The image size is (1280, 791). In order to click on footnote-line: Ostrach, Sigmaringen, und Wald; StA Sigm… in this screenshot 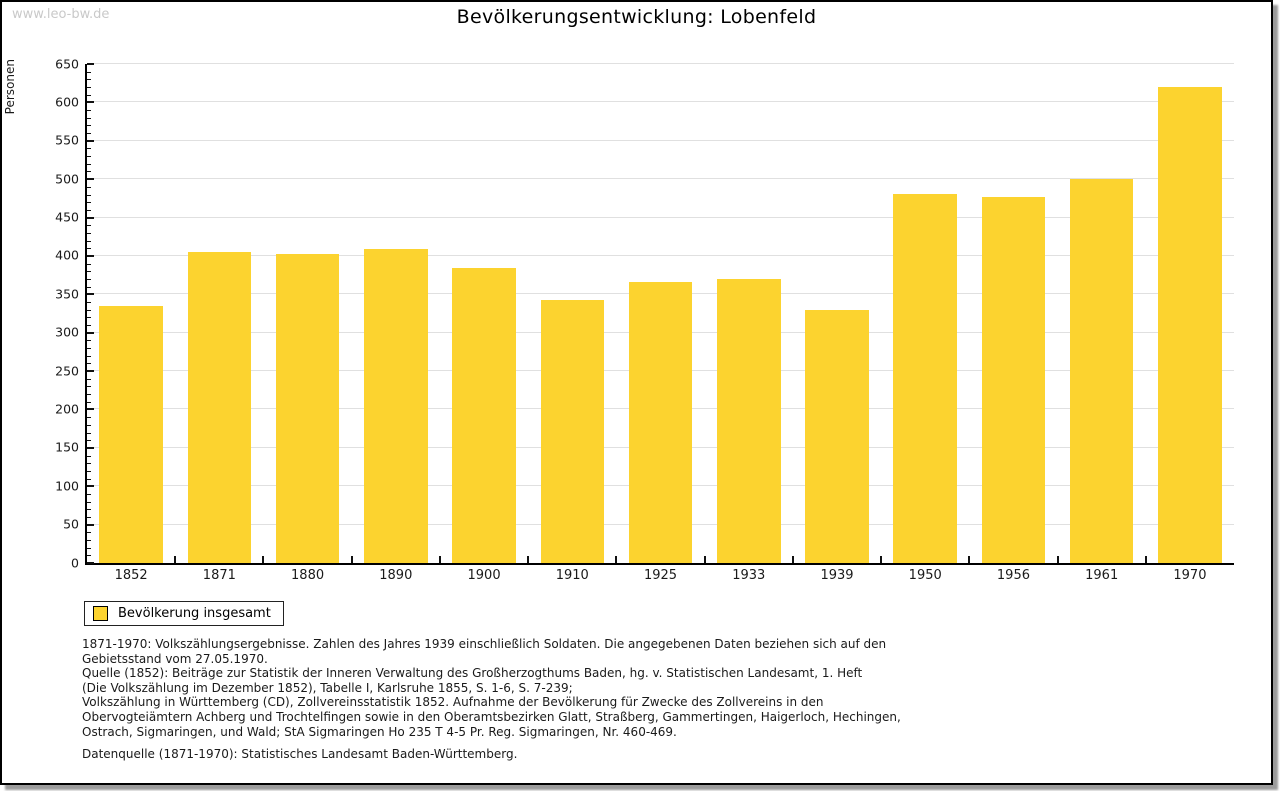, I will do `click(379, 731)`.